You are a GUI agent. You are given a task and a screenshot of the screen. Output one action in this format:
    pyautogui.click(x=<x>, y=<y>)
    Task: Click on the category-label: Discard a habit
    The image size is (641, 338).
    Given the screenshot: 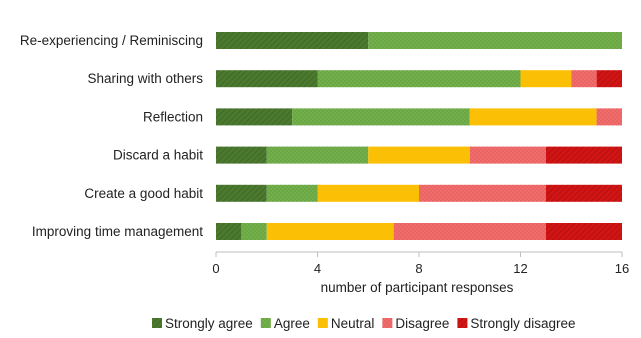 What is the action you would take?
    pyautogui.click(x=158, y=155)
    